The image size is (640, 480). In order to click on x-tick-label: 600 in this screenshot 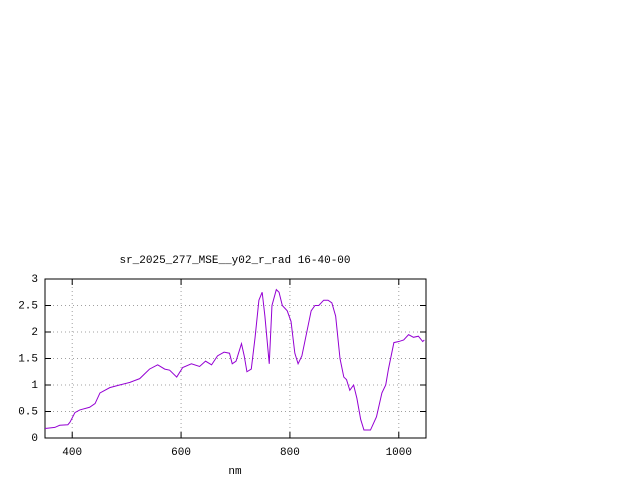, I will do `click(181, 453)`.